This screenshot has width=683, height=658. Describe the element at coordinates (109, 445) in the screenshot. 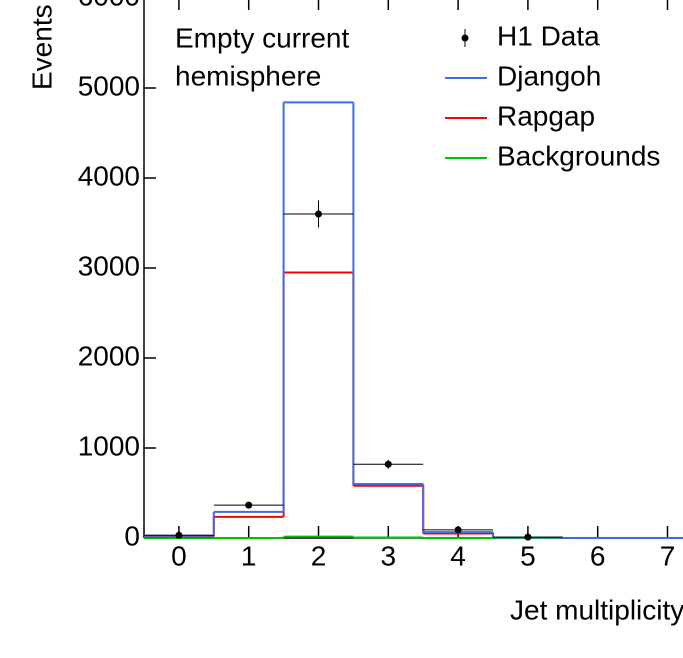

I see `y-tick-label: 1000` at that location.